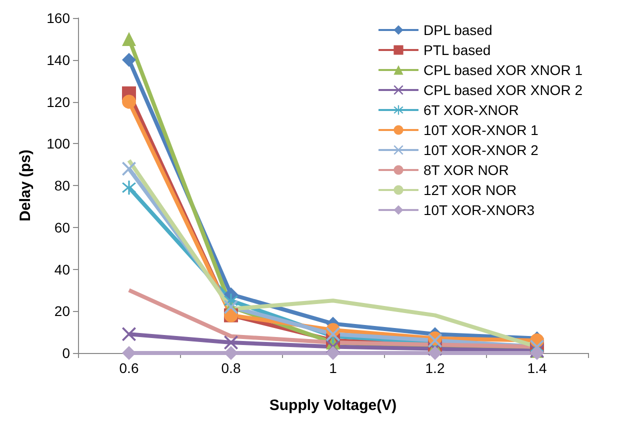 The height and width of the screenshot is (437, 617). What do you see at coordinates (62, 311) in the screenshot?
I see `y-tick-label: 20` at bounding box center [62, 311].